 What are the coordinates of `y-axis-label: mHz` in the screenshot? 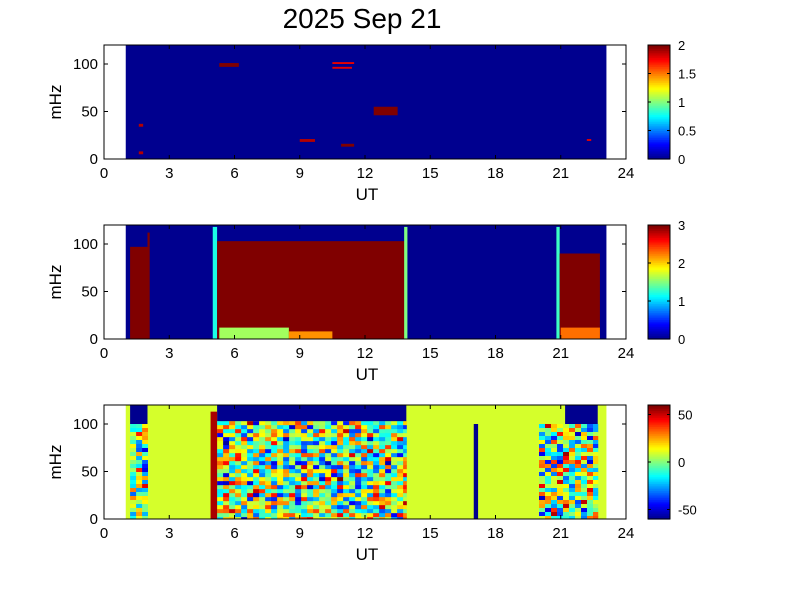 It's located at (55, 102).